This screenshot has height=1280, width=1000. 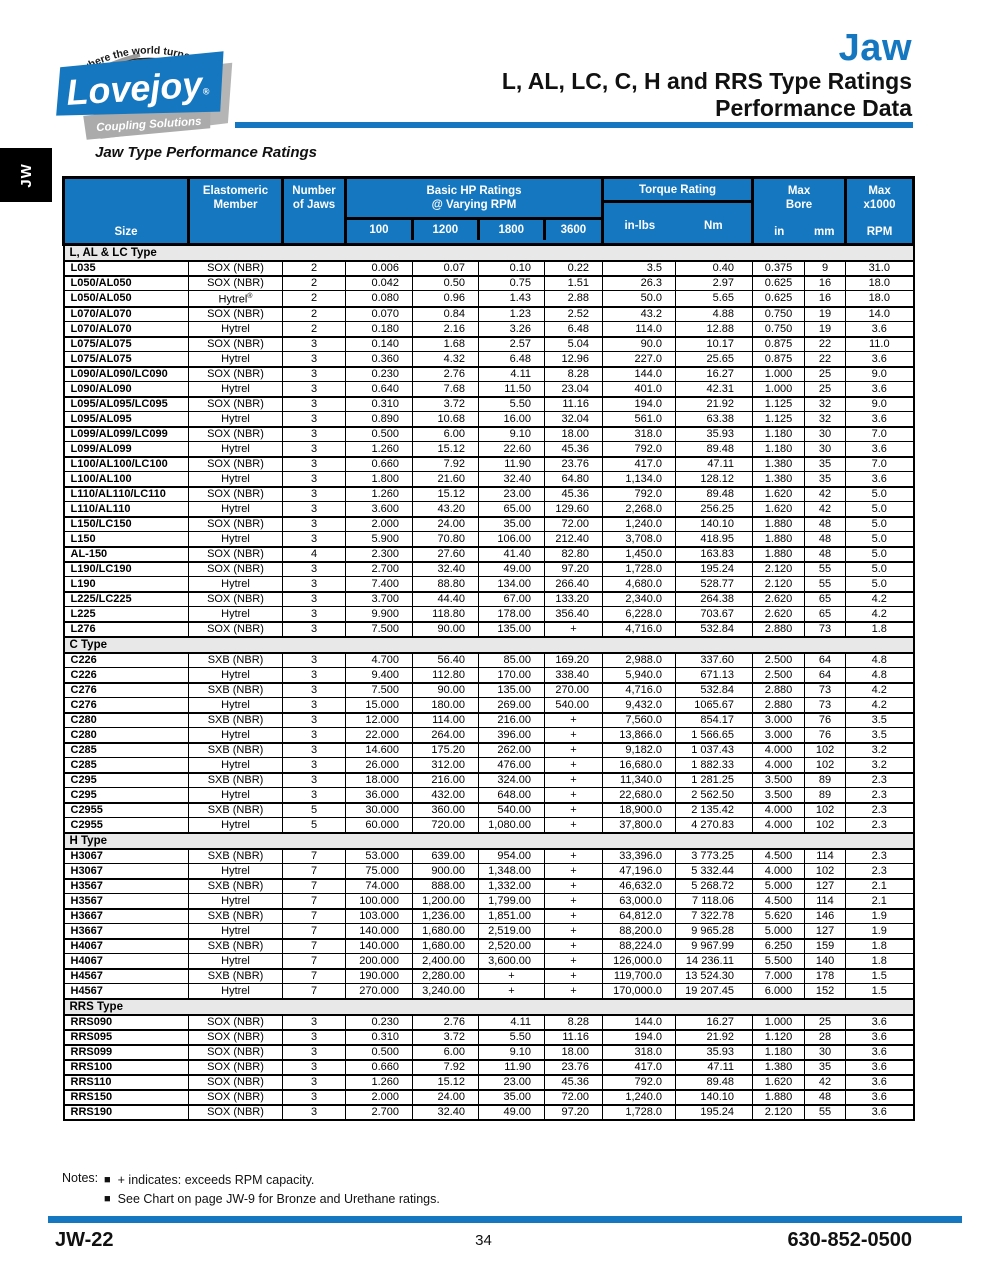 I want to click on hp100-cell: 18.000, so click(x=379, y=780).